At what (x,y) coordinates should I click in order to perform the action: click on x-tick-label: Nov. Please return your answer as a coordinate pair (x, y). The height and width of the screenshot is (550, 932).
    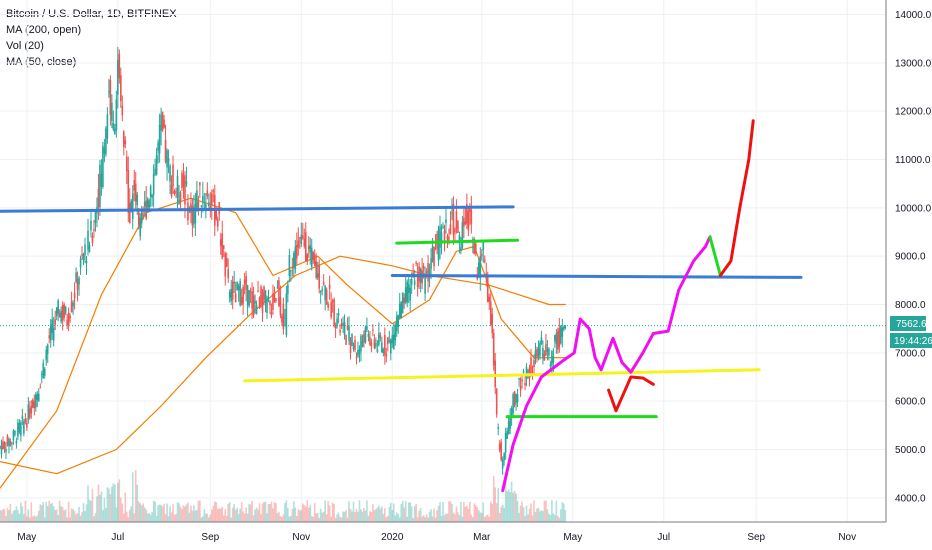
    Looking at the image, I should click on (847, 537).